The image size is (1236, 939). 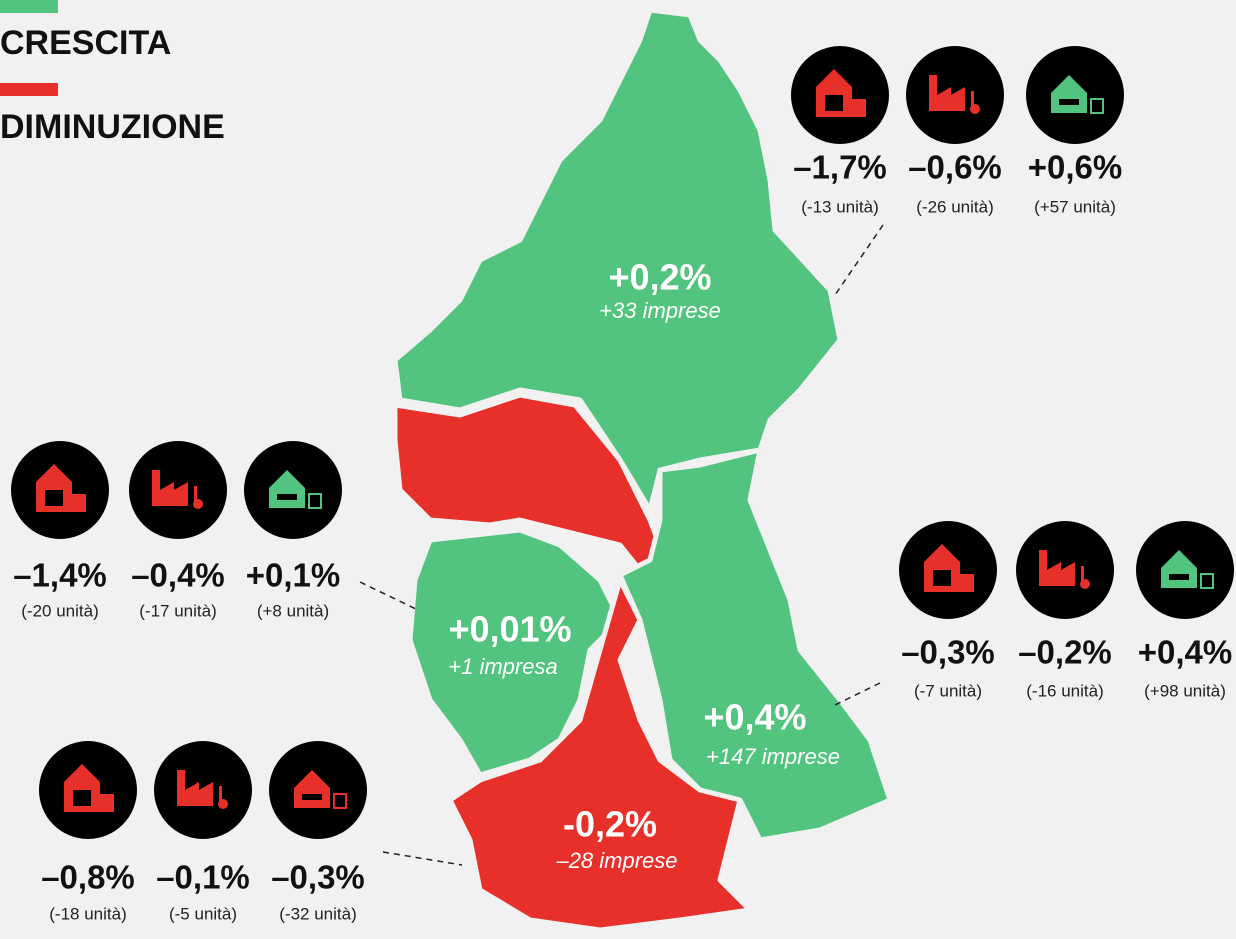 What do you see at coordinates (1185, 652) in the screenshot?
I see `sector-value: +0,4%` at bounding box center [1185, 652].